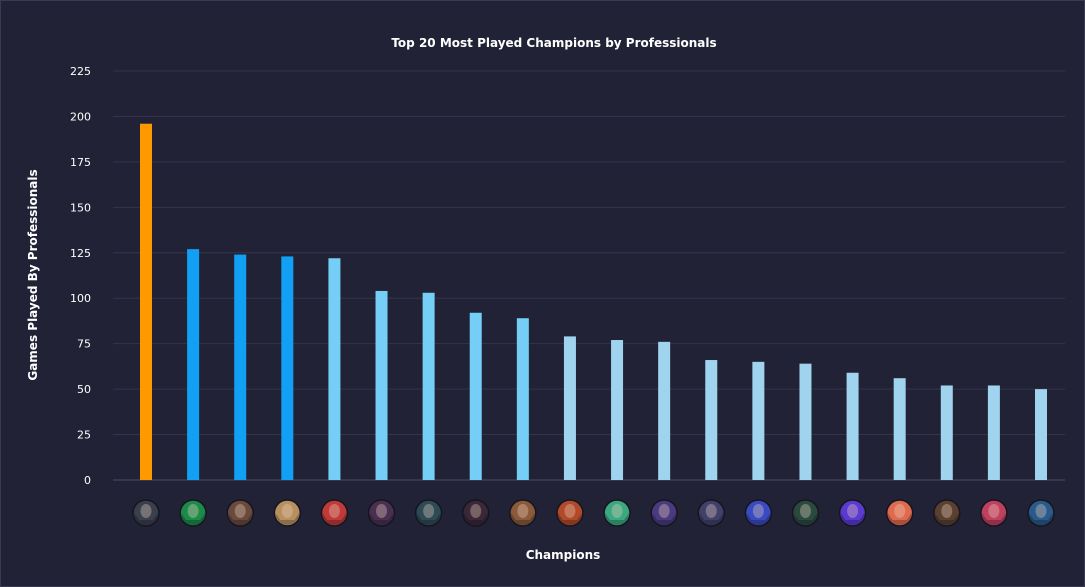  What do you see at coordinates (80, 276) in the screenshot?
I see `y-axis-ticks: 0 25 50 75 100 125 150 175 200 225` at bounding box center [80, 276].